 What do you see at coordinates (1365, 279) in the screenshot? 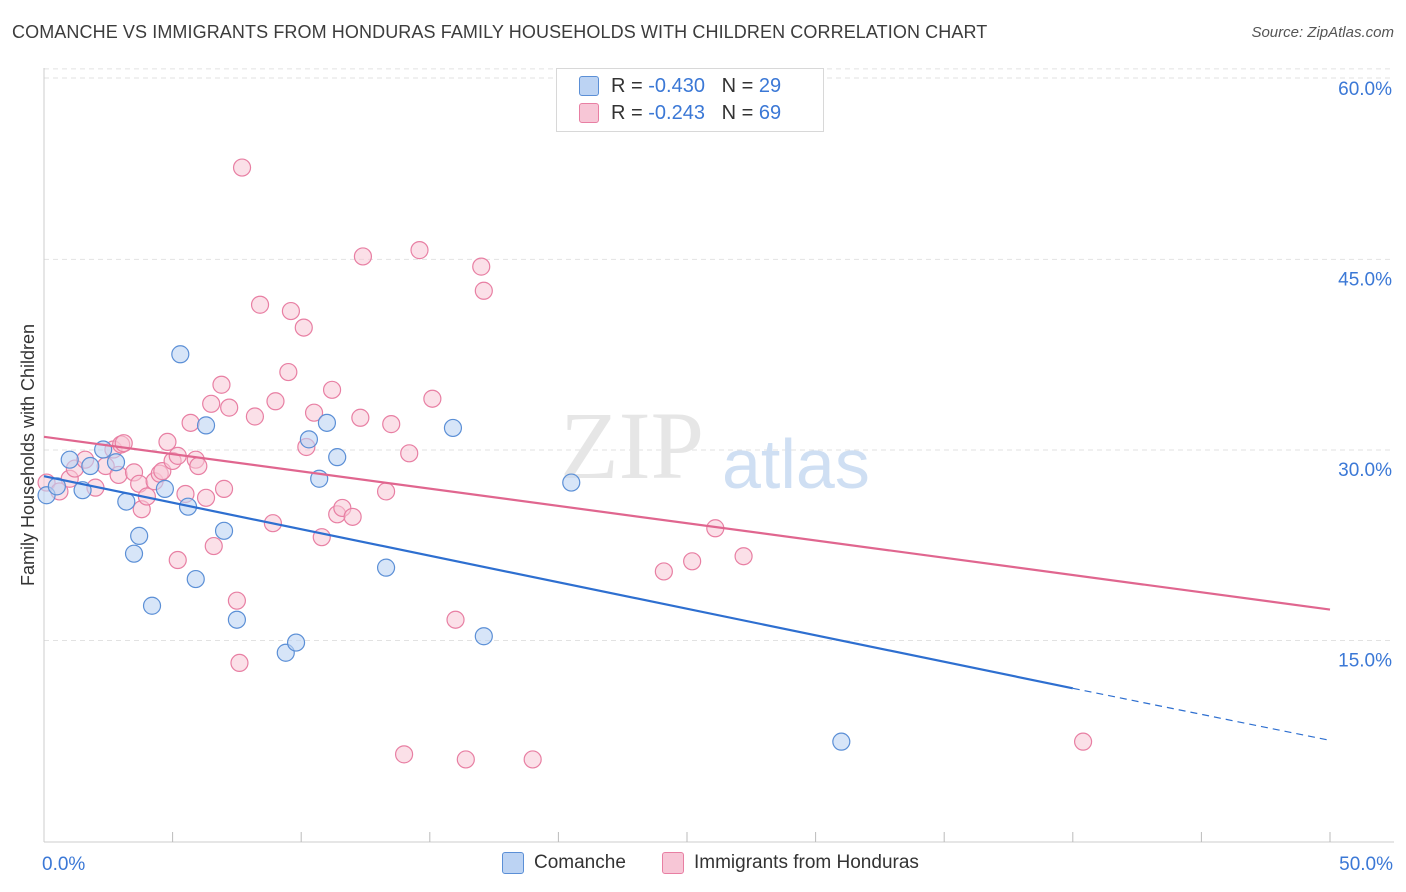
I see `y-tick-label: 45.0%` at bounding box center [1365, 279].